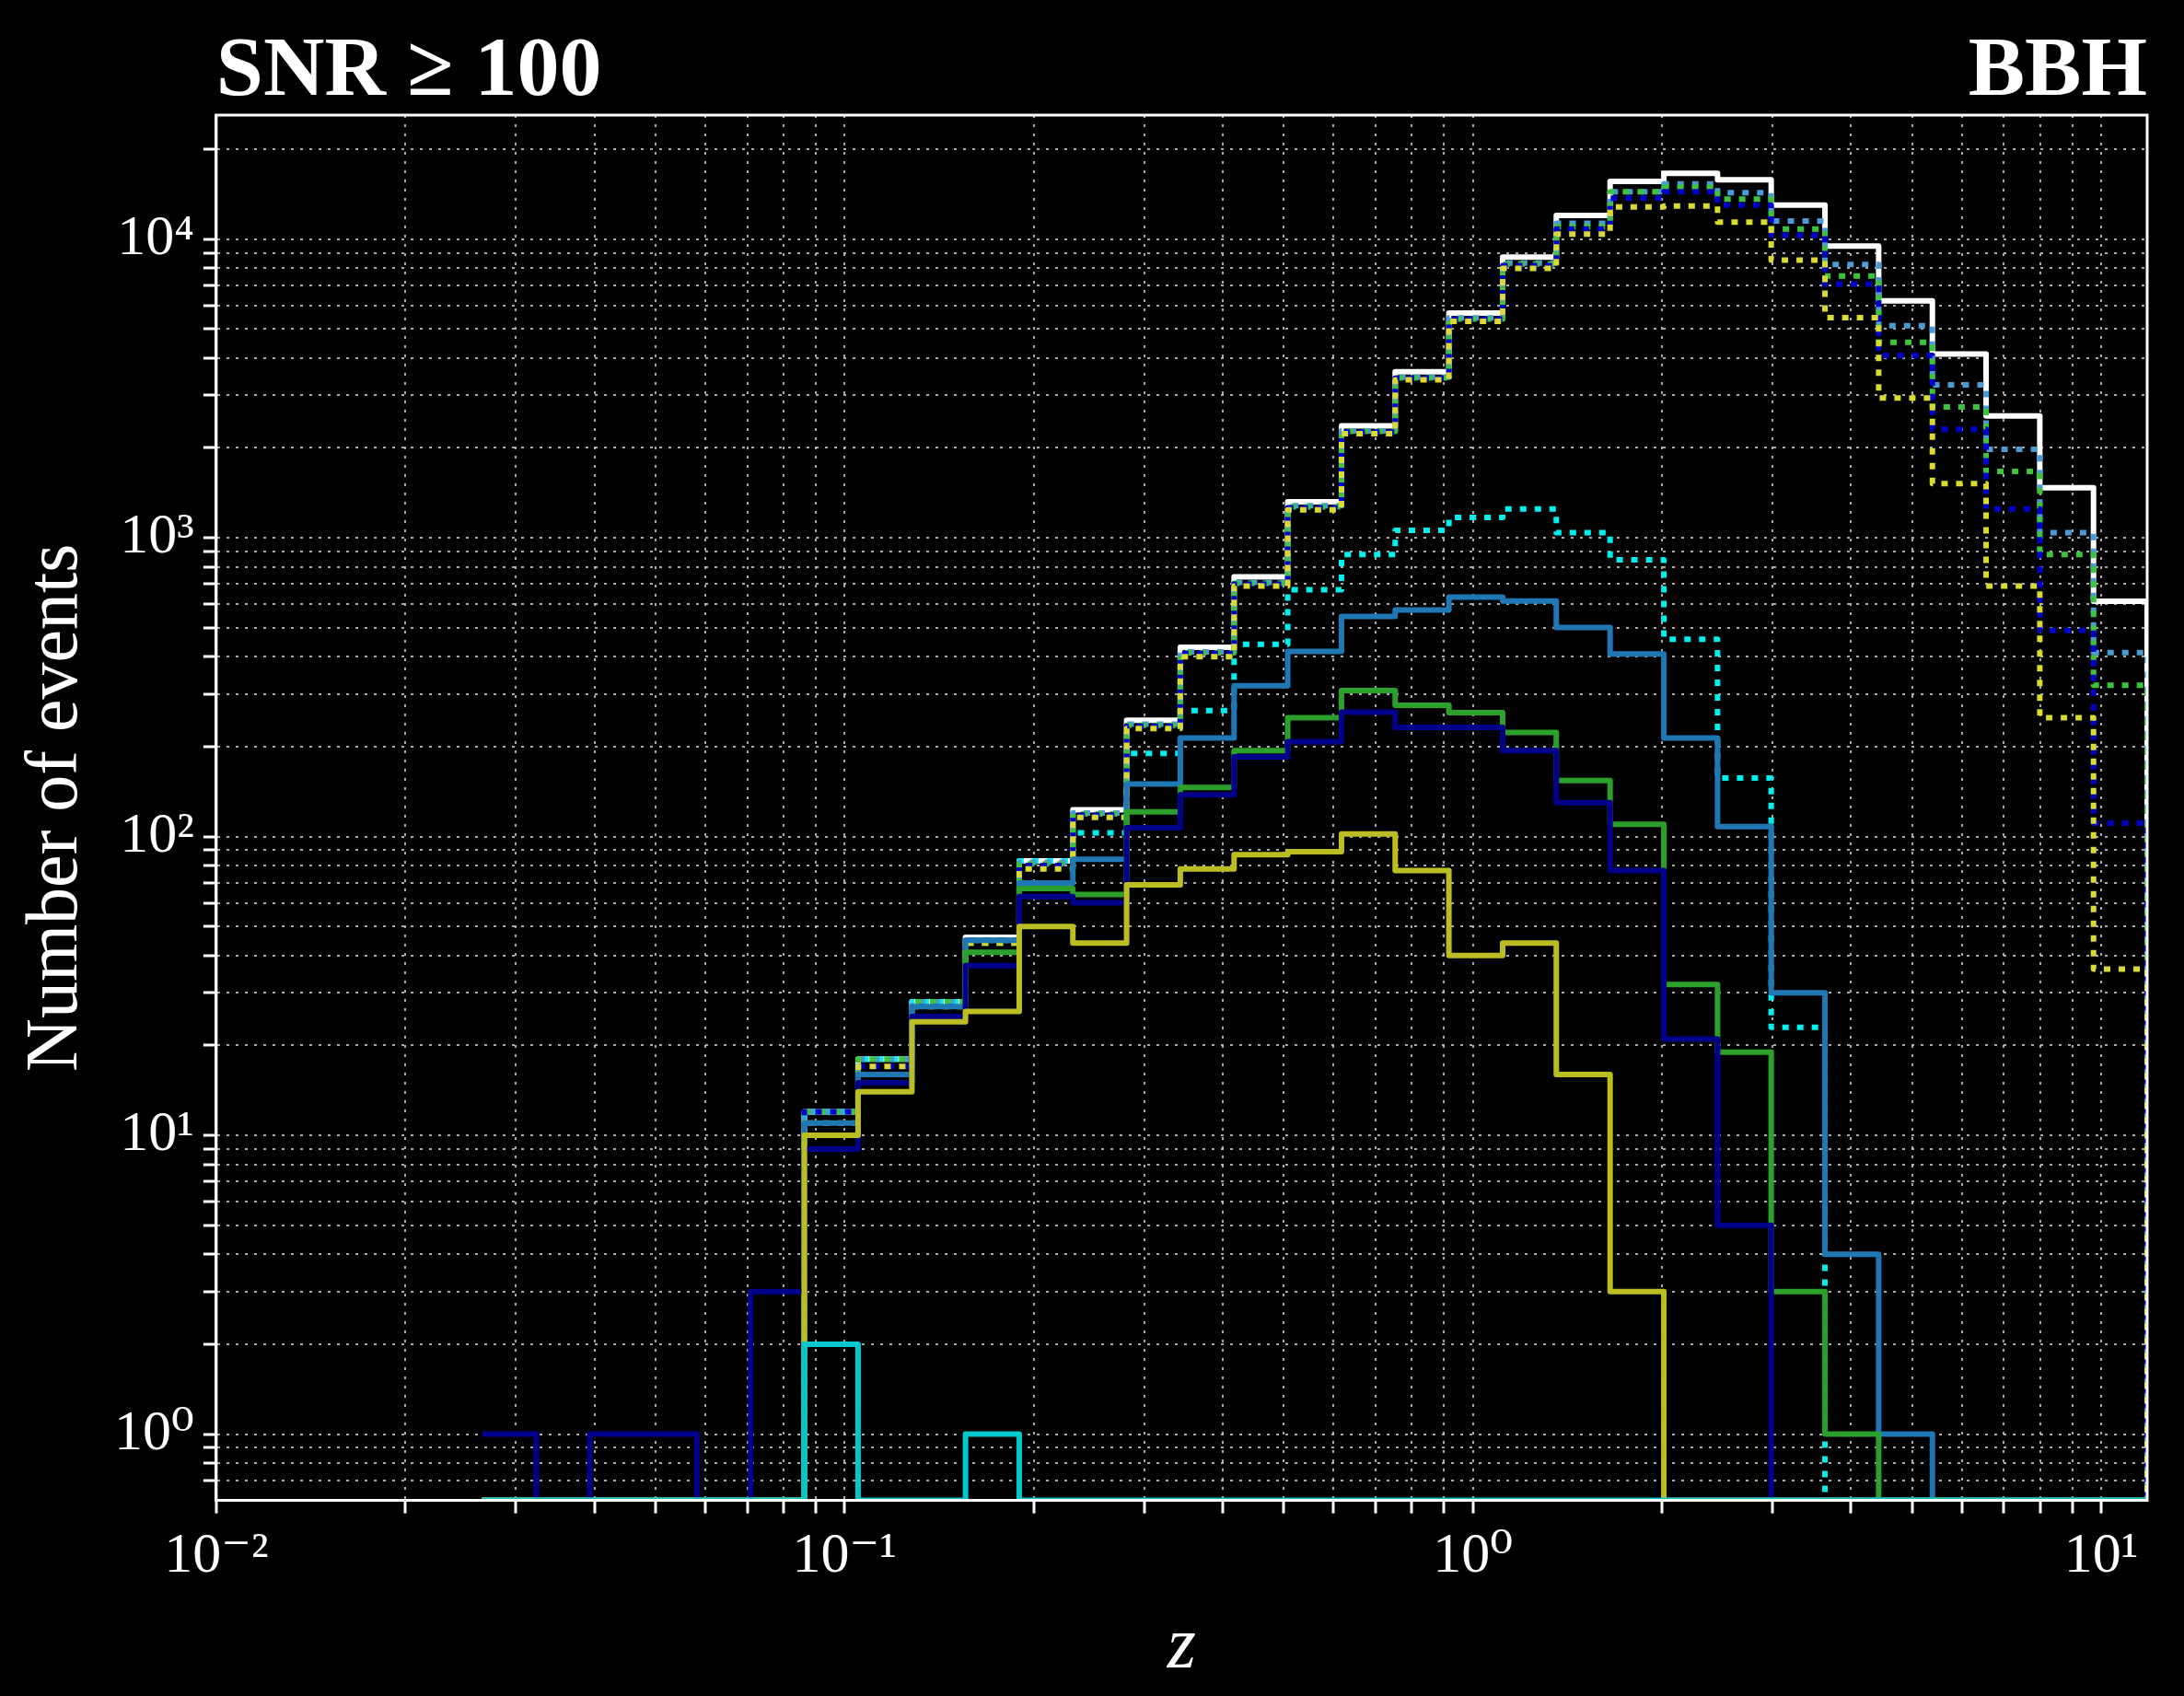  I want to click on y-tick-label: 10³, so click(157, 533).